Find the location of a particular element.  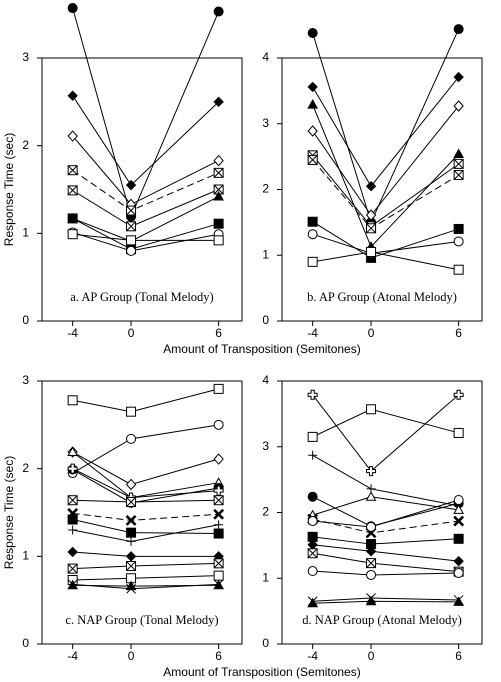

x-axis-label: Amount of Transposition (Semitones) is located at coordinates (261, 349).